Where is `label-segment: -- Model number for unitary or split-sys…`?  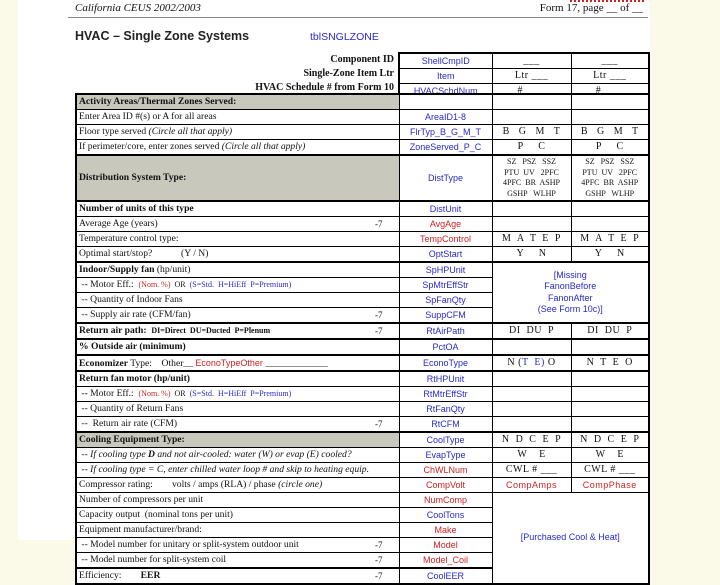 label-segment: -- Model number for unitary or split-sys… is located at coordinates (189, 544).